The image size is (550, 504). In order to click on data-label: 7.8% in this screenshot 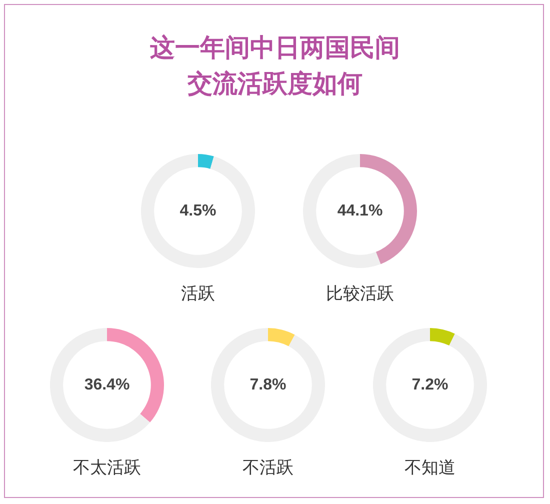, I will do `click(268, 385)`.